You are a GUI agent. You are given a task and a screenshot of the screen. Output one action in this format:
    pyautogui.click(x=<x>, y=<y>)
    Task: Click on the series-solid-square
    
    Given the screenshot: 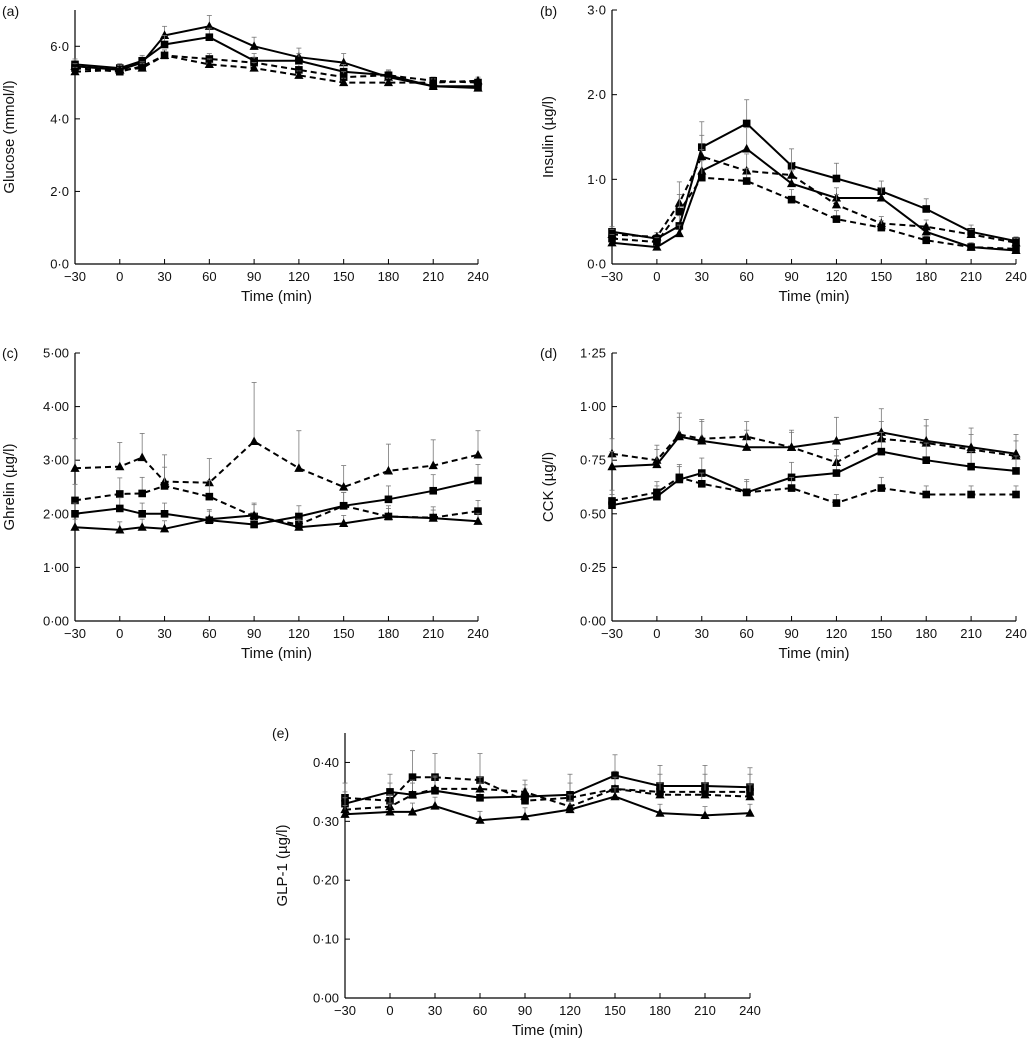 What is the action you would take?
    pyautogui.click(x=276, y=58)
    